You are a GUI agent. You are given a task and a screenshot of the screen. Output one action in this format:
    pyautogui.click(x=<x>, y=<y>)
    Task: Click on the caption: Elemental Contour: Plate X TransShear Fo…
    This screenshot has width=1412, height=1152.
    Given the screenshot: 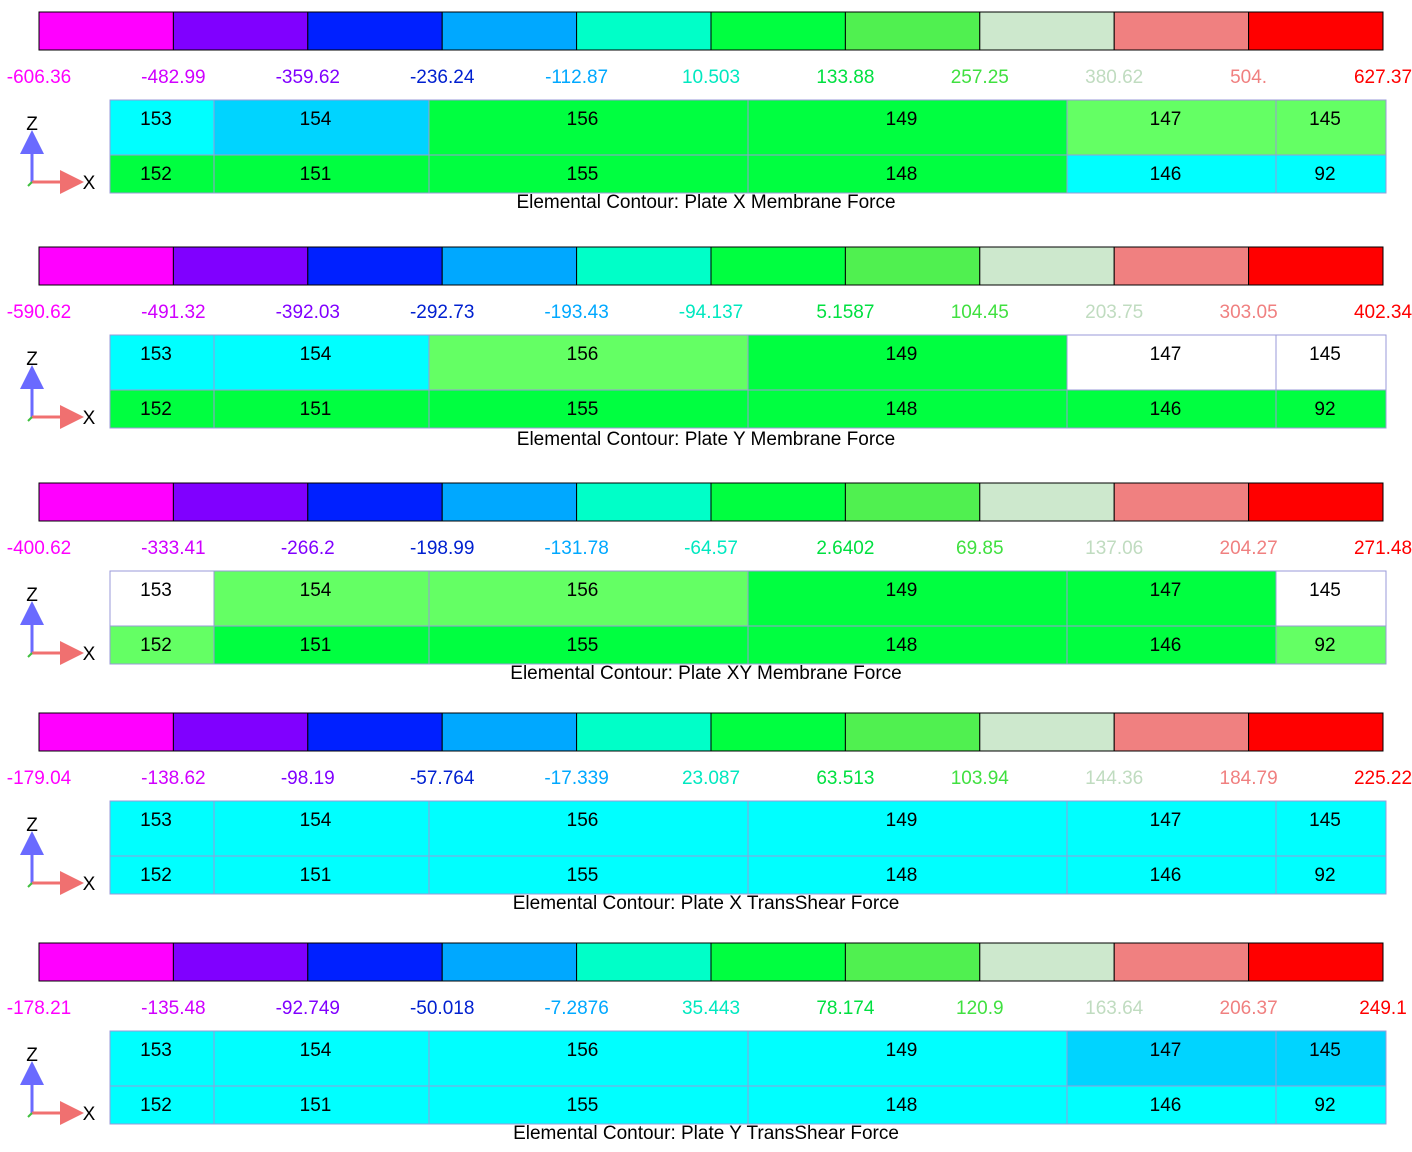 What is the action you would take?
    pyautogui.click(x=706, y=903)
    